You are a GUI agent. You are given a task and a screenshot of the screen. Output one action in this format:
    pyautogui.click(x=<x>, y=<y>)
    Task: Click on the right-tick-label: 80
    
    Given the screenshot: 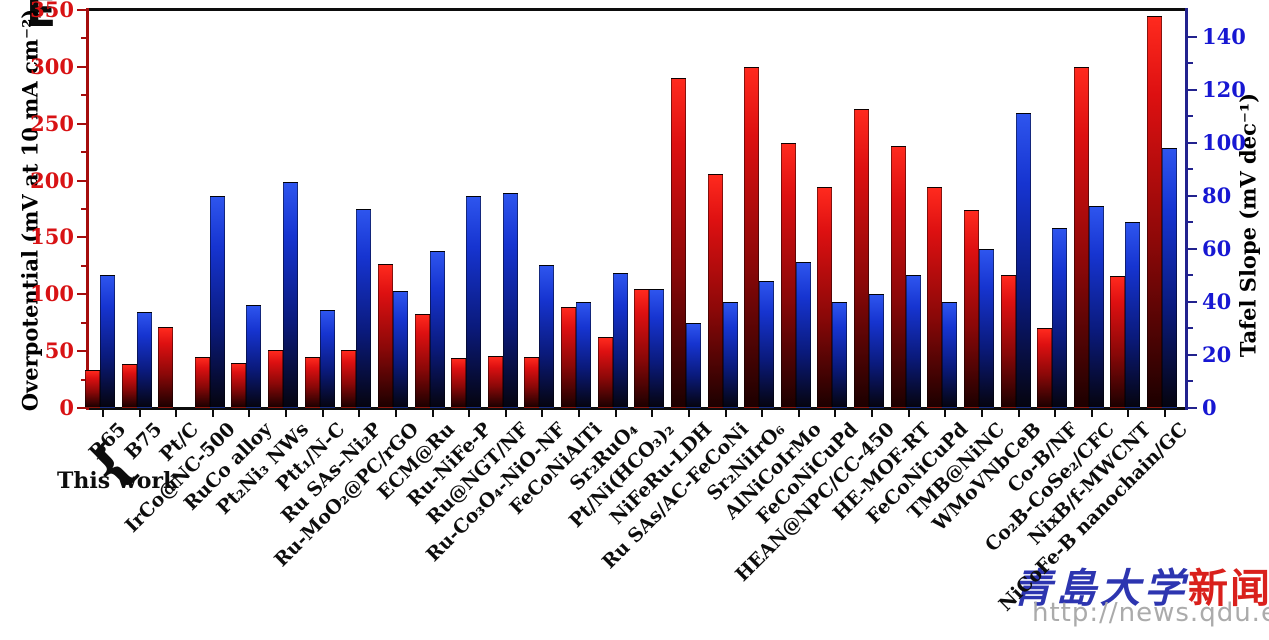 What is the action you would take?
    pyautogui.click(x=1217, y=195)
    